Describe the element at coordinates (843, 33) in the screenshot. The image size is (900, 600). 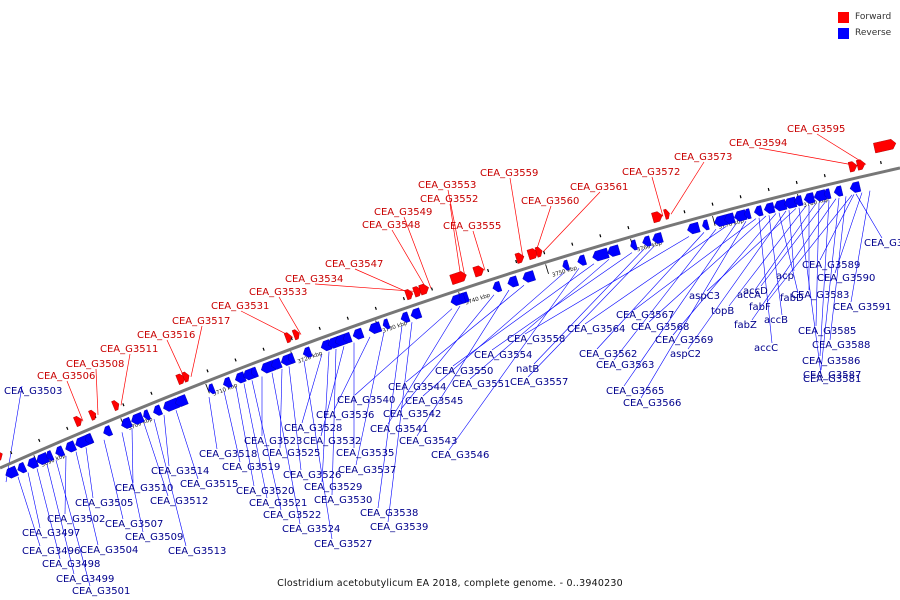
I see `reverse-swatch-icon` at that location.